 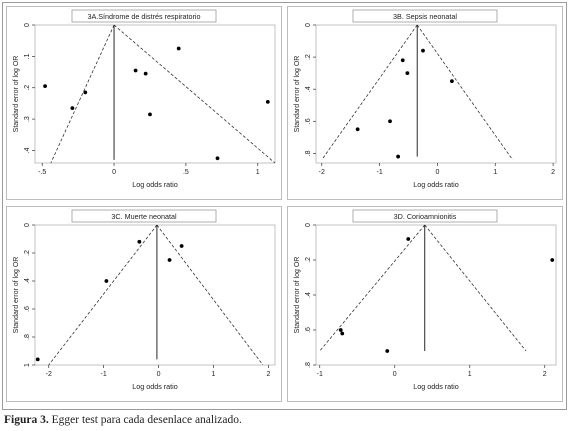 What do you see at coordinates (27, 56) in the screenshot?
I see `y-tick-label: .1` at bounding box center [27, 56].